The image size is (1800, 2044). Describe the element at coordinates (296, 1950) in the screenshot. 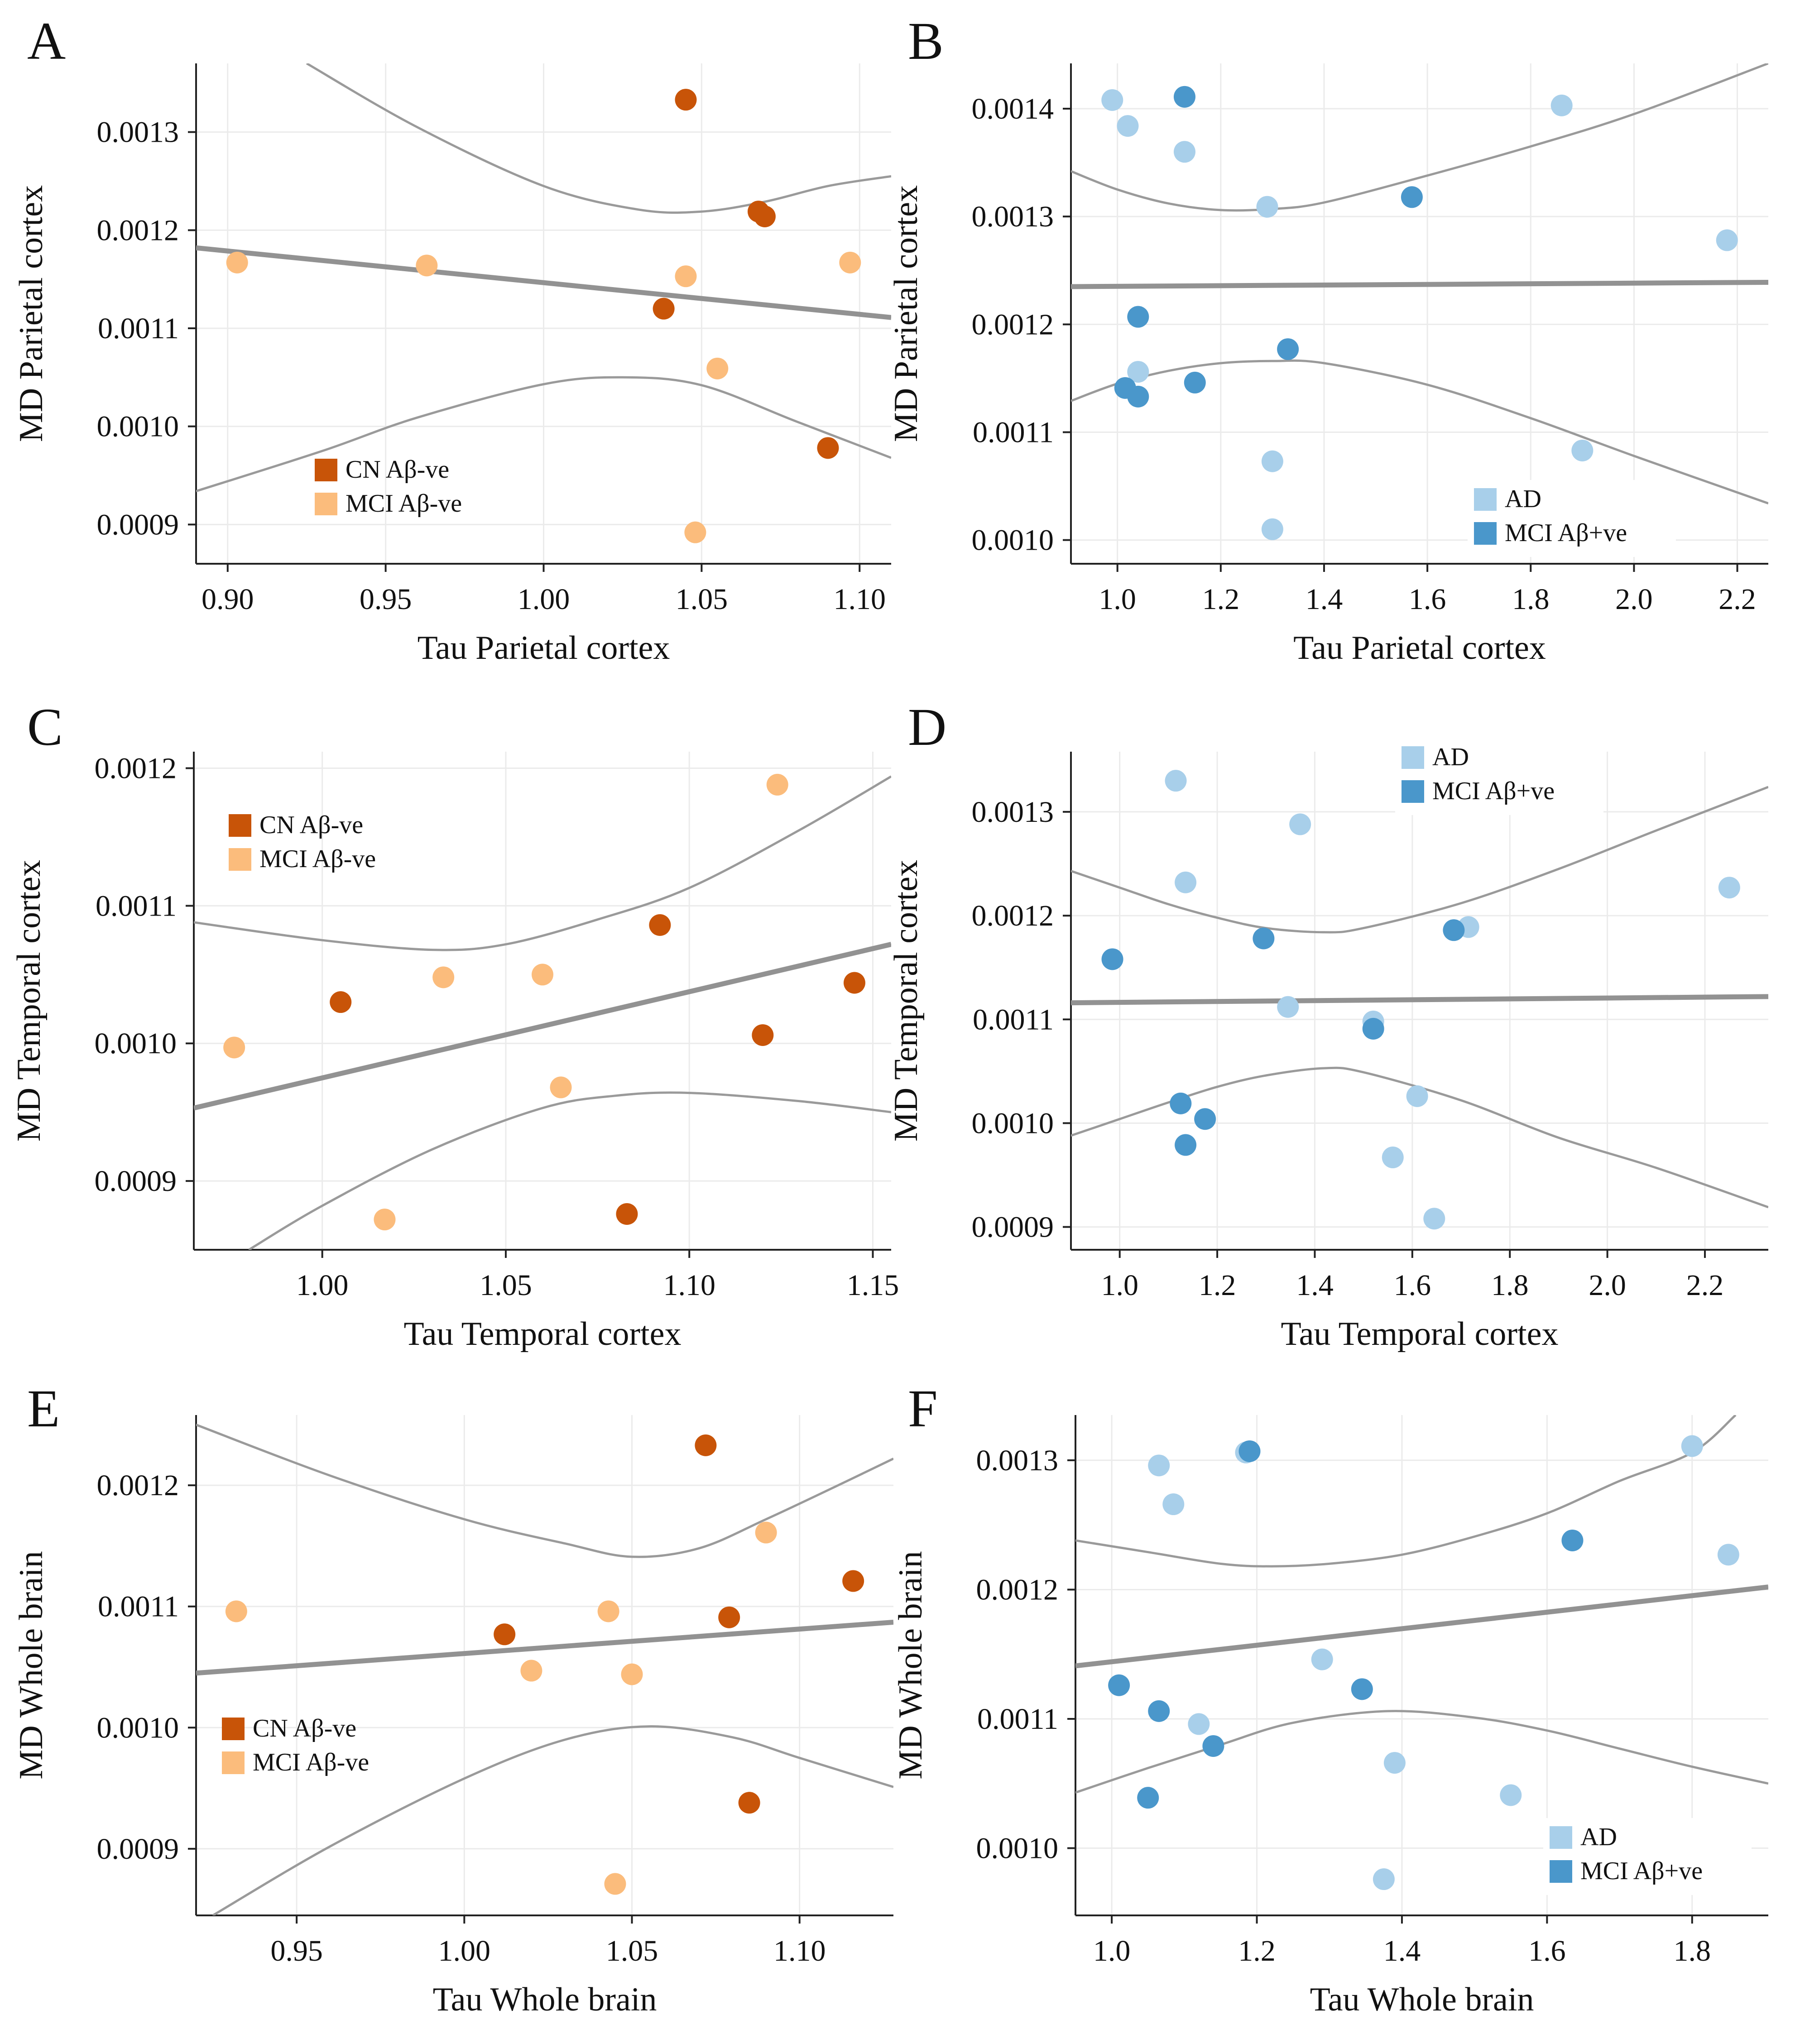

I see `x-tick-label: 0.95` at that location.